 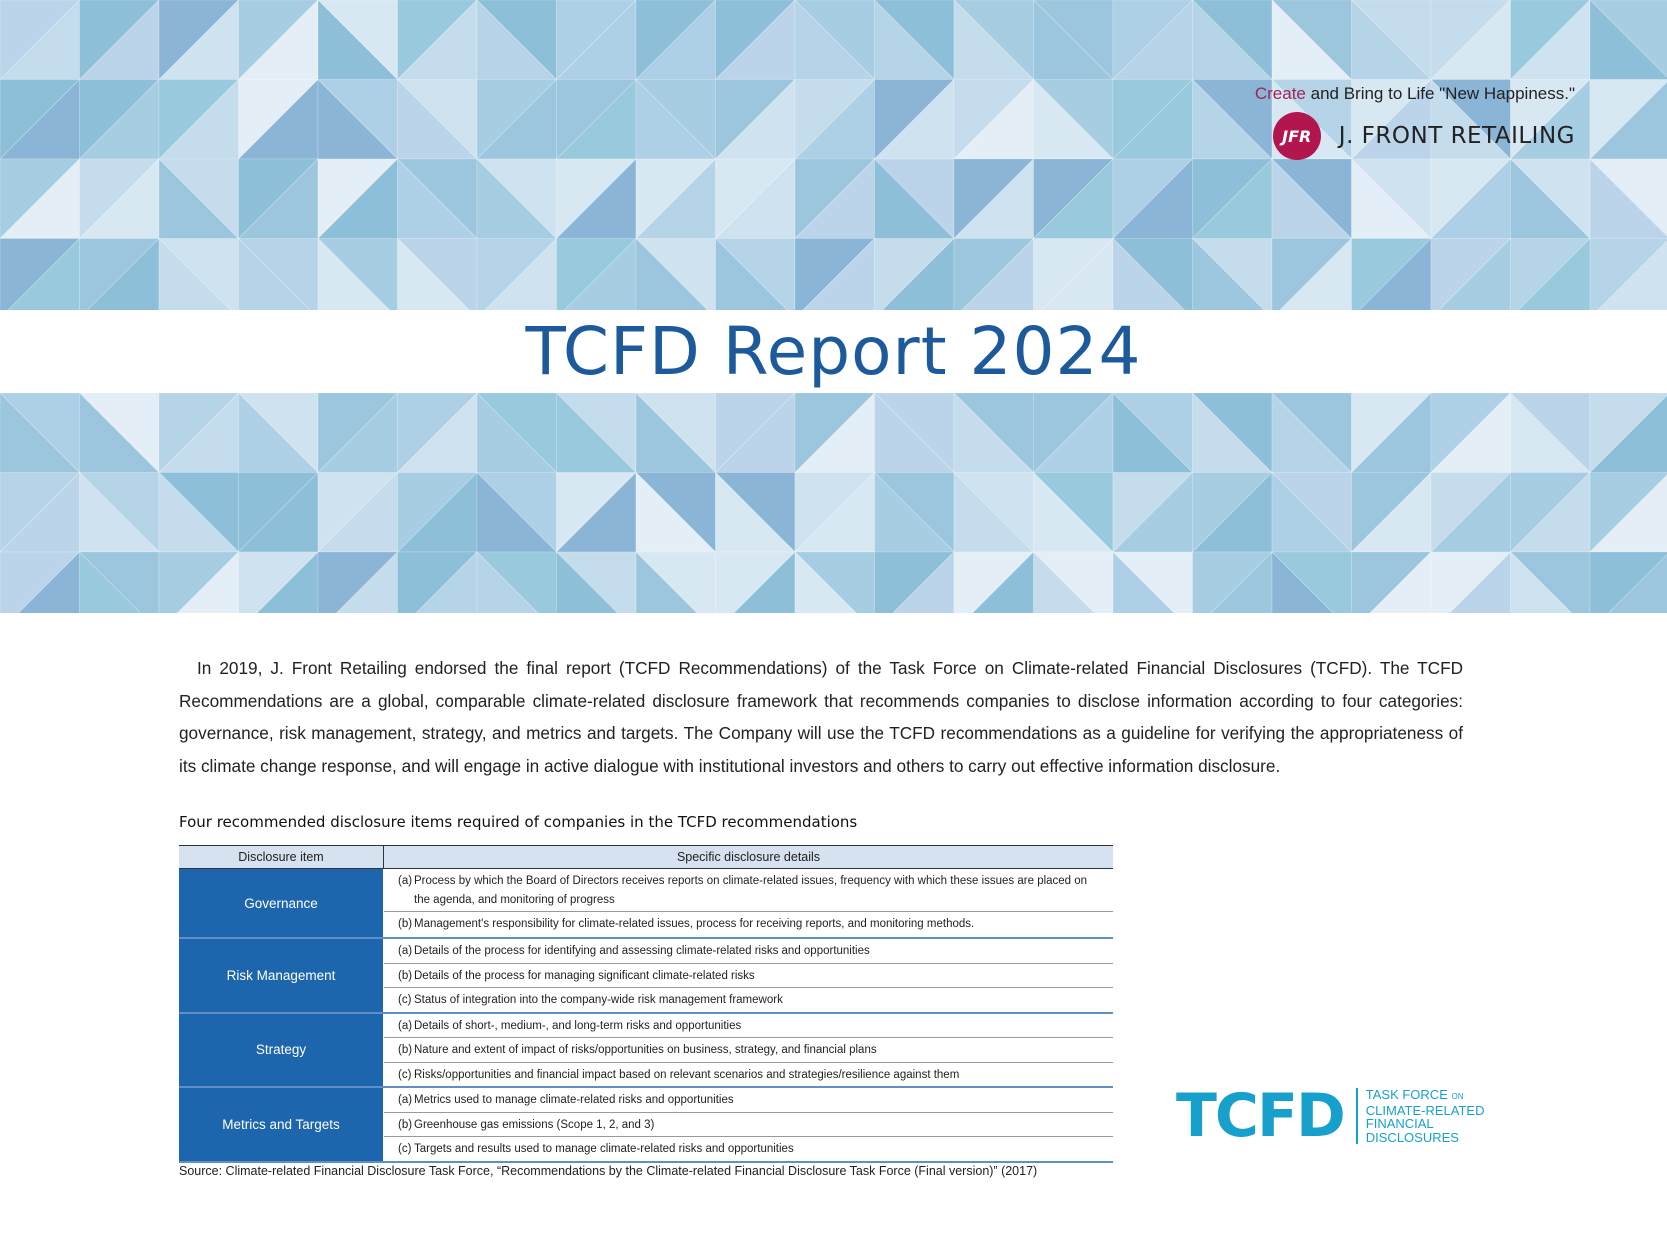 What do you see at coordinates (748, 857) in the screenshot?
I see `header-specific-details: Specific disclosure details` at bounding box center [748, 857].